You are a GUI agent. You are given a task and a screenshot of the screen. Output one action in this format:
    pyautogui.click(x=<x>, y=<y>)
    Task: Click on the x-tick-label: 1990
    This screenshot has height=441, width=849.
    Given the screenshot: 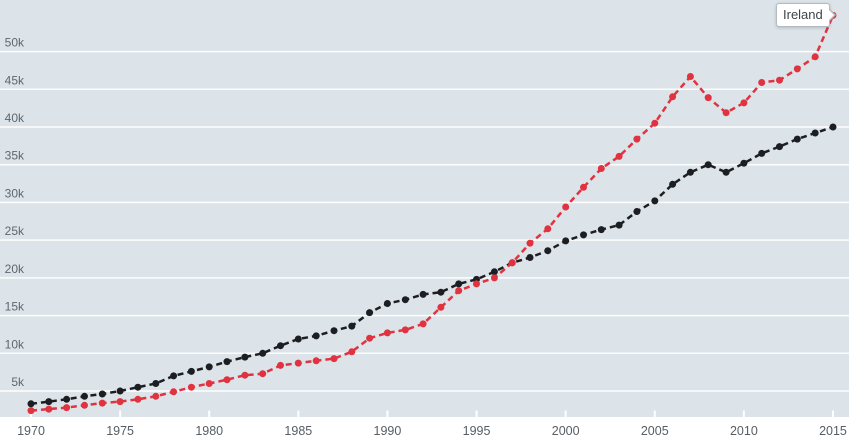 What is the action you would take?
    pyautogui.click(x=388, y=431)
    